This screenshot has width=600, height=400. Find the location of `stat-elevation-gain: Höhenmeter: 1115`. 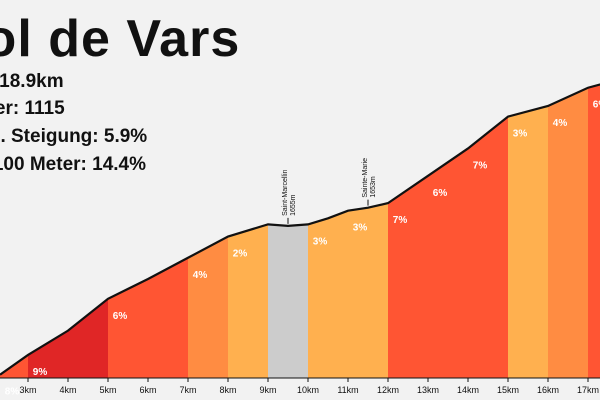

stat-elevation-gain: Höhenmeter: 1115 is located at coordinates (32, 108).